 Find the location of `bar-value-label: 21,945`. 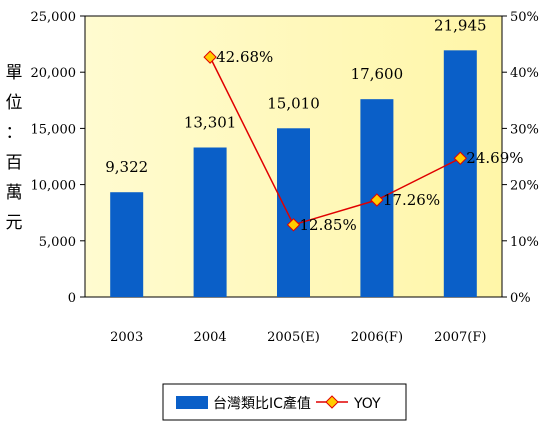

bar-value-label: 21,945 is located at coordinates (460, 25).